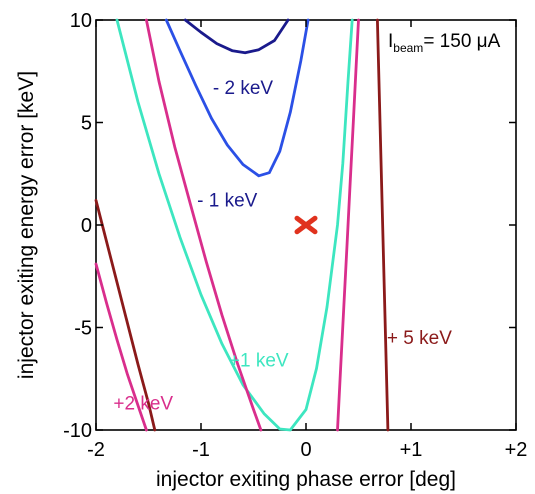  I want to click on y-tick-label: 0, so click(86, 226).